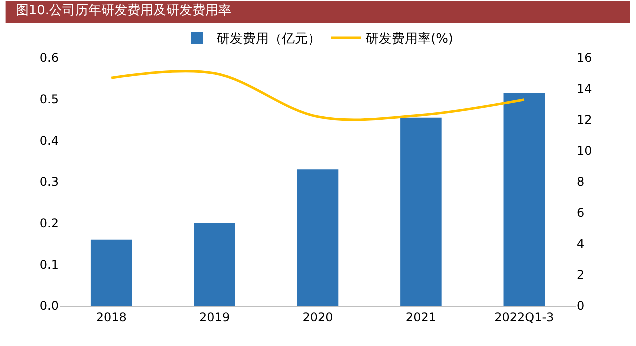 This screenshot has width=636, height=346. What do you see at coordinates (584, 151) in the screenshot?
I see `y2-tick-label: 10` at bounding box center [584, 151].